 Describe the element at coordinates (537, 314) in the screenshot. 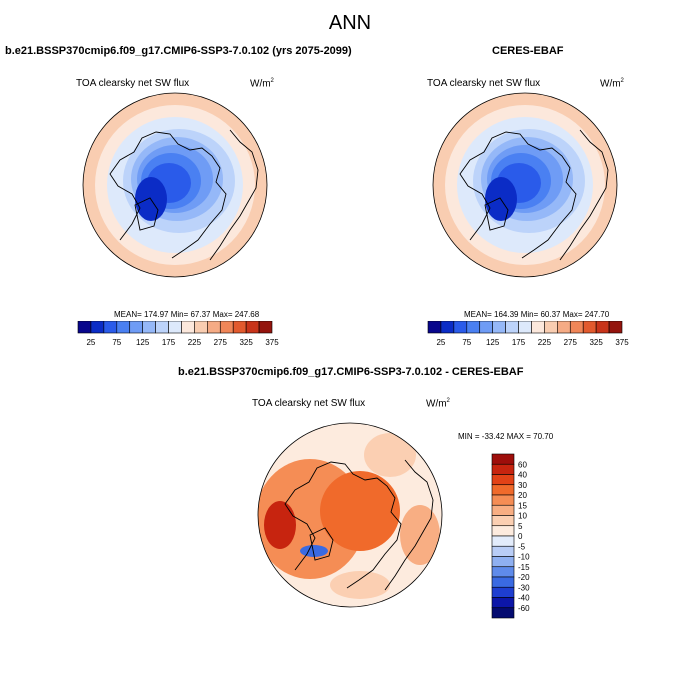

I see `panel-stats: MEAN= 164.39 Min= 60.37 Max= 247.70` at that location.